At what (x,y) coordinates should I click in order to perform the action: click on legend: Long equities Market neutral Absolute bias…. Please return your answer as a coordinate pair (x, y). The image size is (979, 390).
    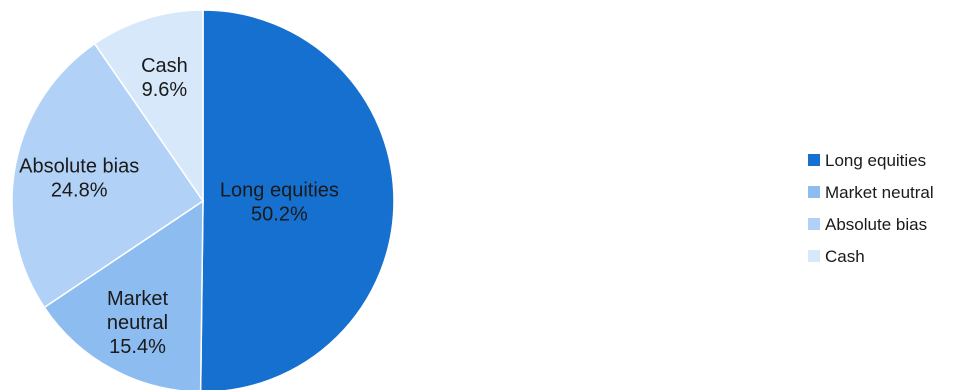
    Looking at the image, I should click on (871, 208).